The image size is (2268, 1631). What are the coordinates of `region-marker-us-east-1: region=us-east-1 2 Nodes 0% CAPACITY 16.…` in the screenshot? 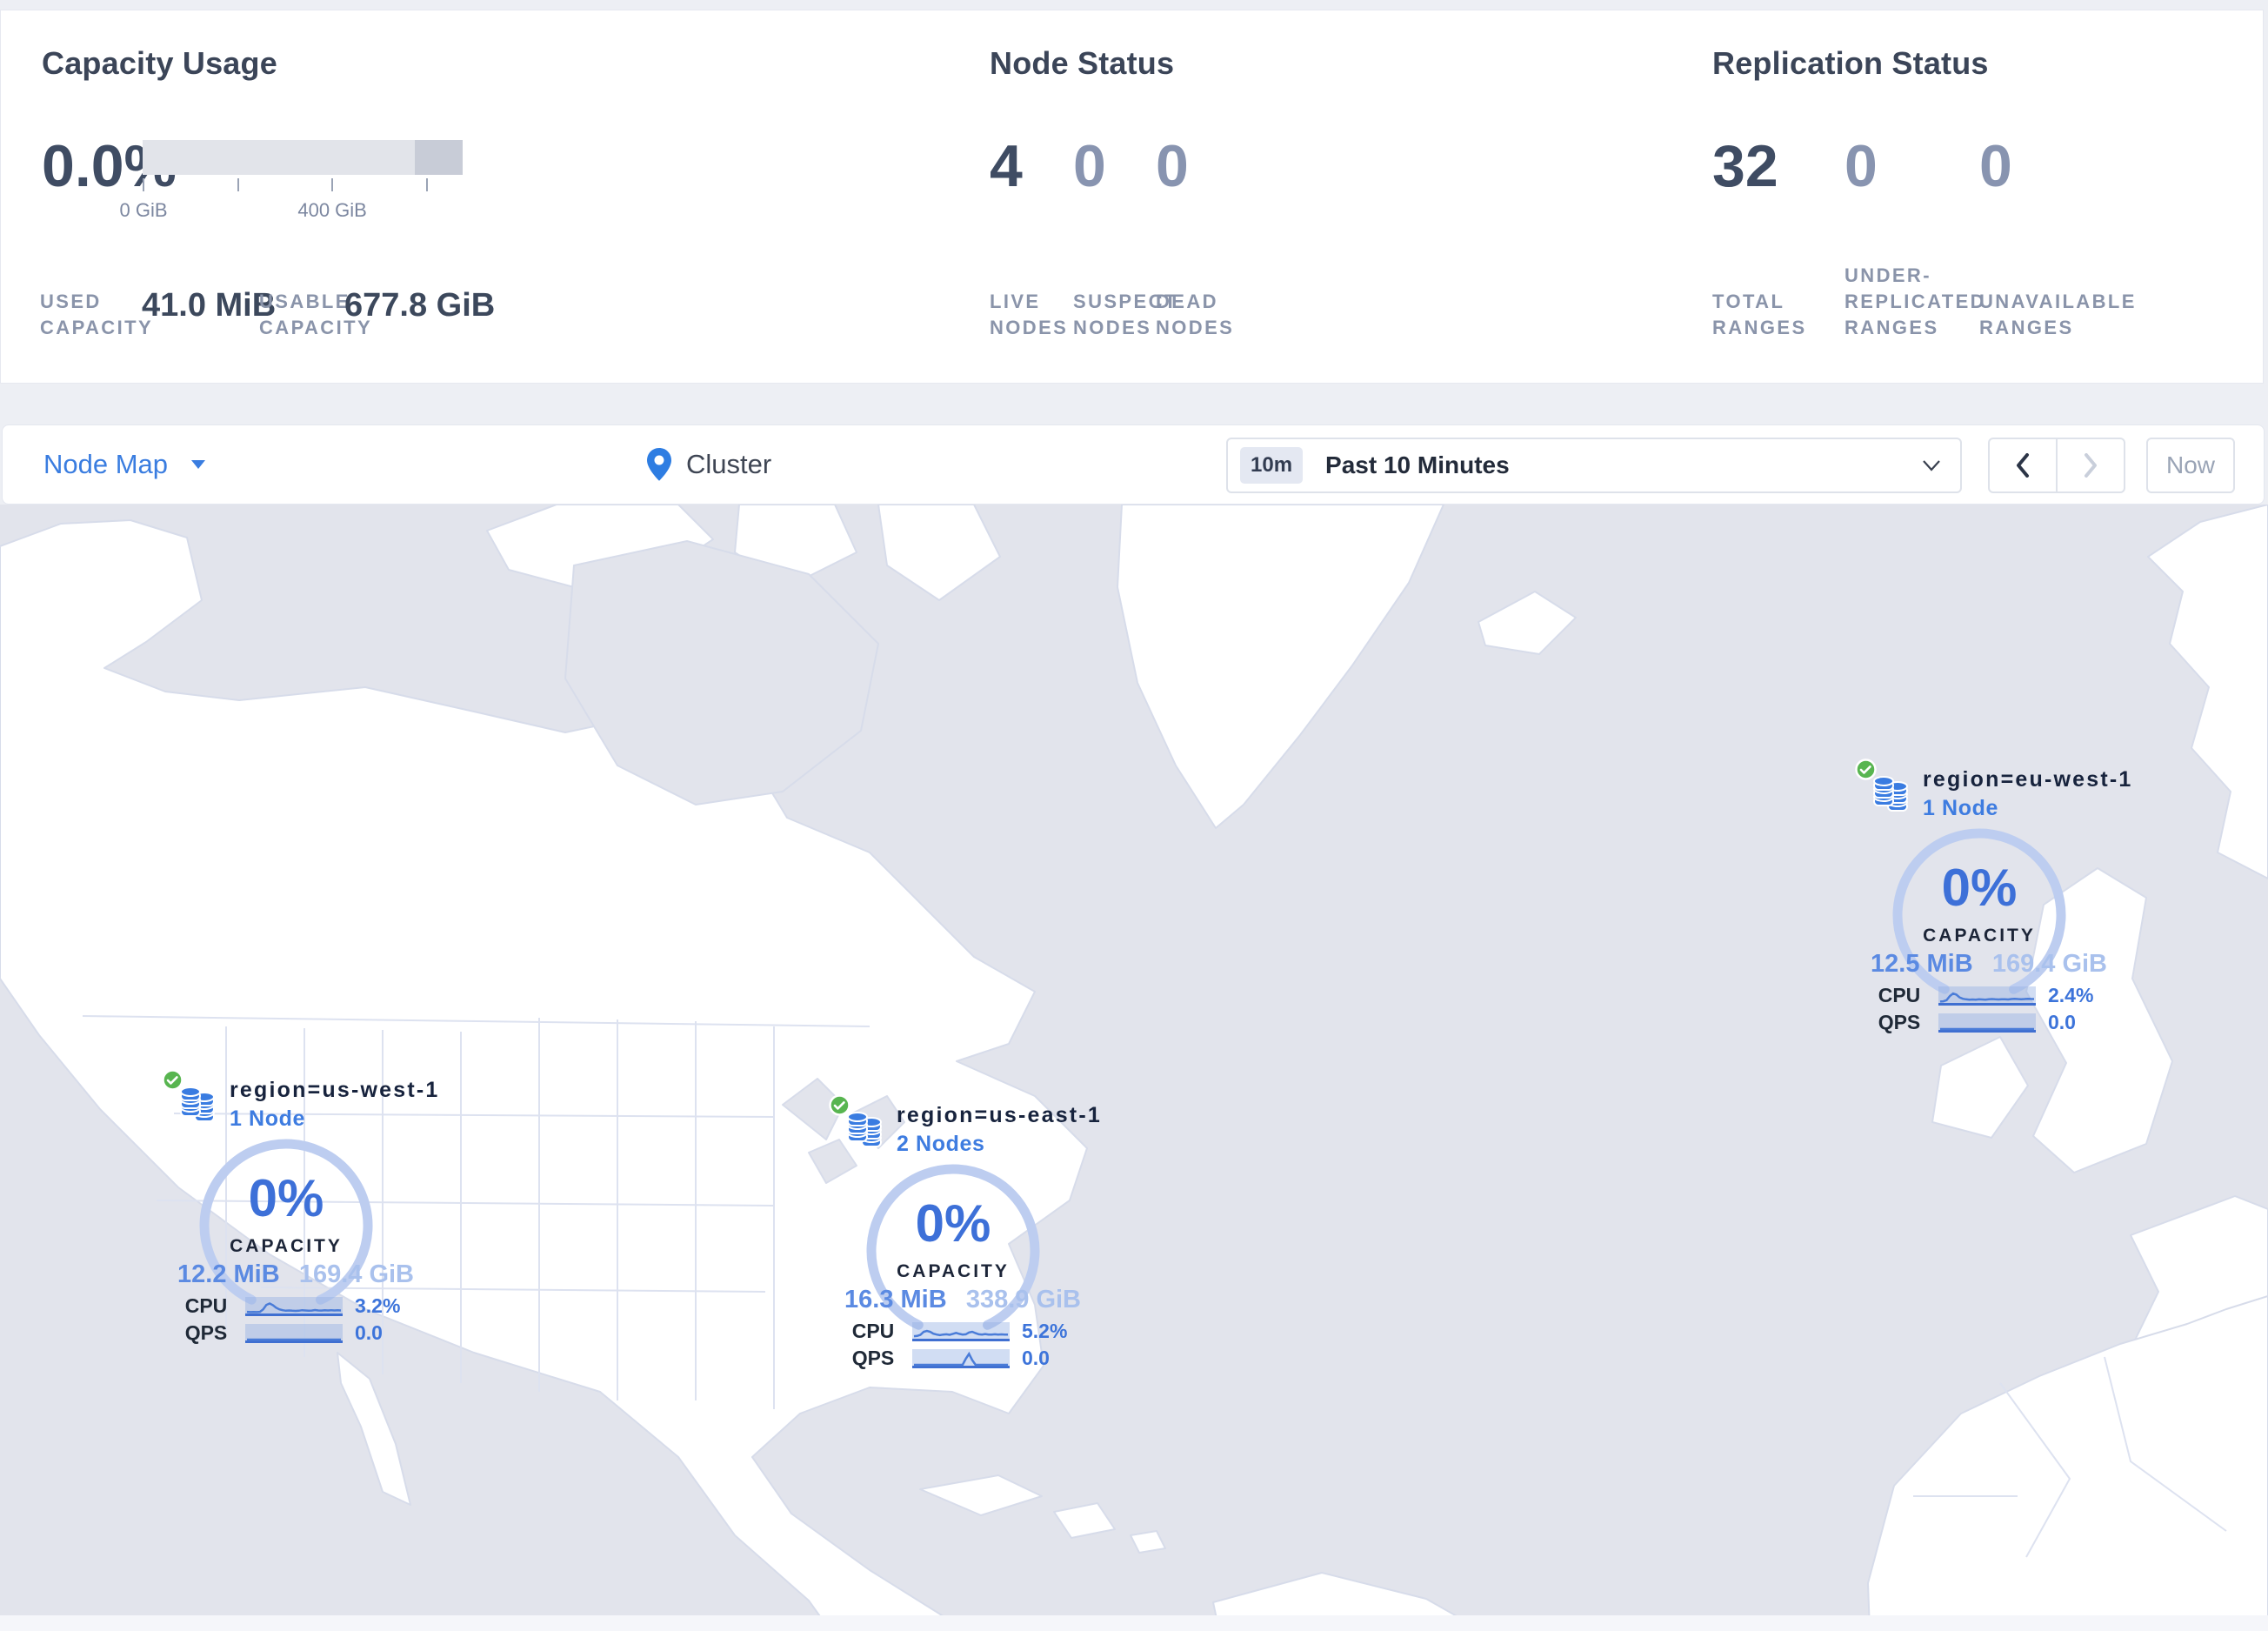 It's located at (964, 1242).